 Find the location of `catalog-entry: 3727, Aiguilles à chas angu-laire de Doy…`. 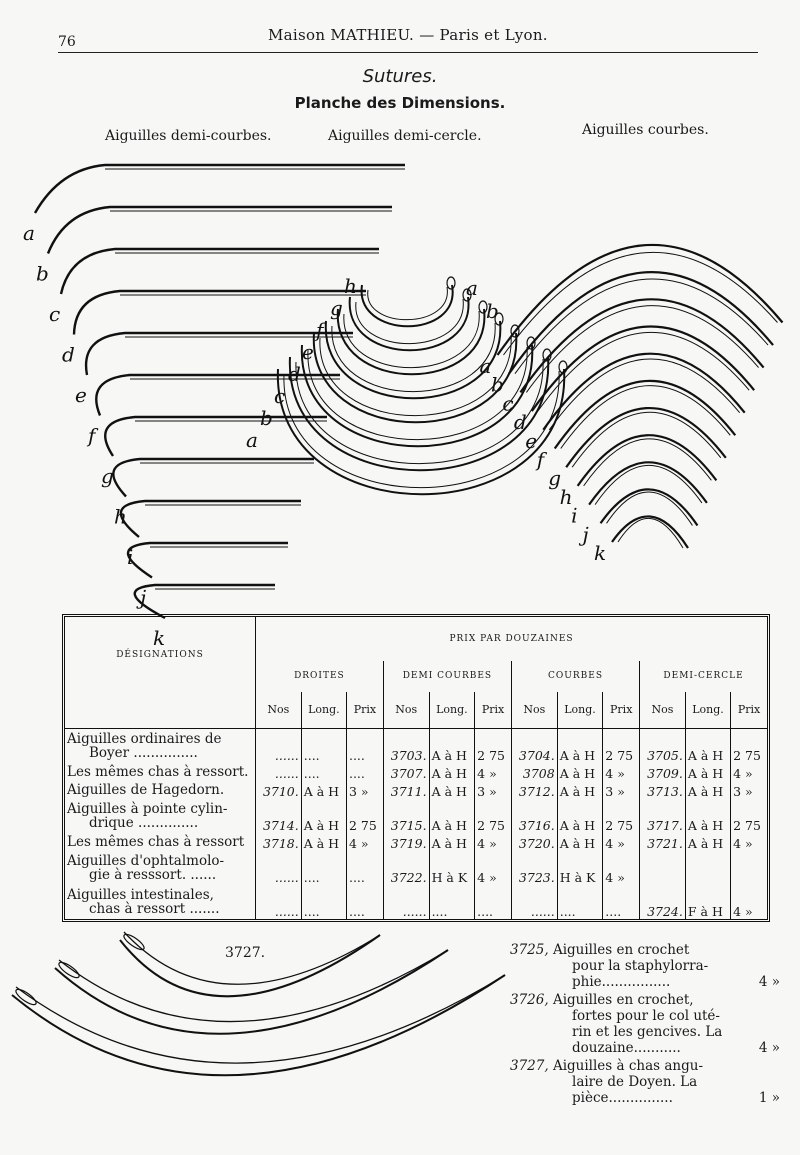

catalog-entry: 3727, Aiguilles à chas angu-laire de Doy… is located at coordinates (645, 1082).